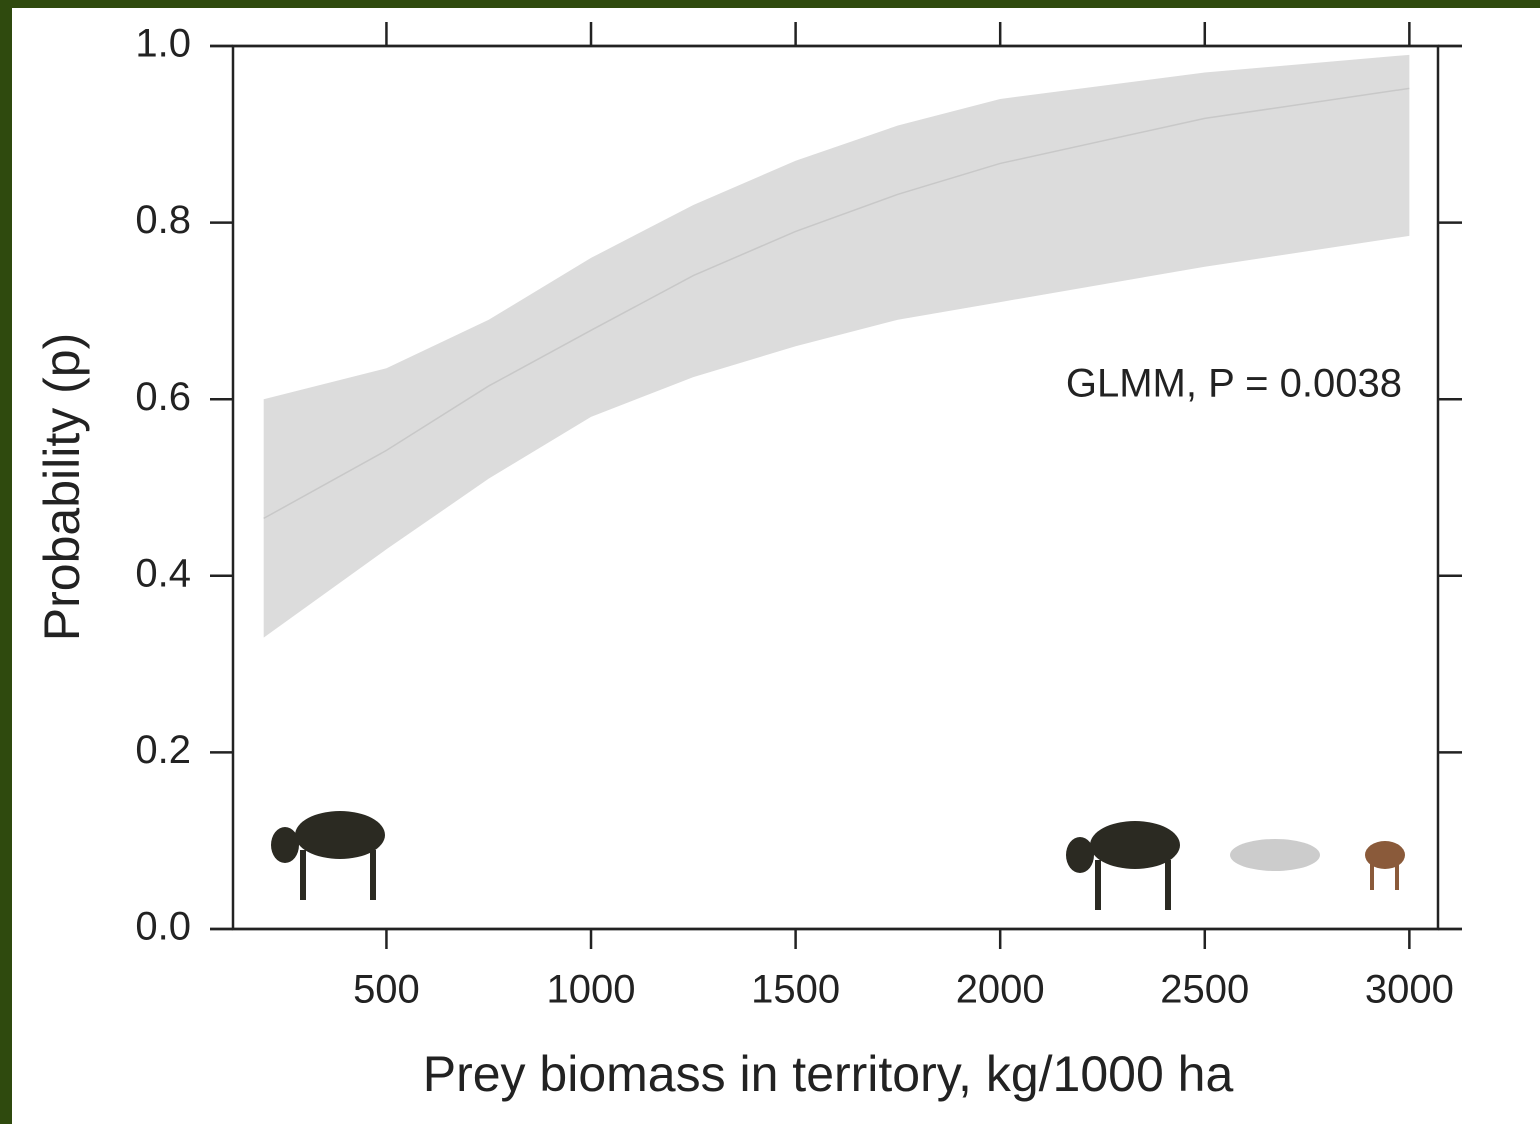 The image size is (1540, 1124). What do you see at coordinates (828, 1074) in the screenshot?
I see `x-axis-label: Prey biomass in territory, kg/1000 ha` at bounding box center [828, 1074].